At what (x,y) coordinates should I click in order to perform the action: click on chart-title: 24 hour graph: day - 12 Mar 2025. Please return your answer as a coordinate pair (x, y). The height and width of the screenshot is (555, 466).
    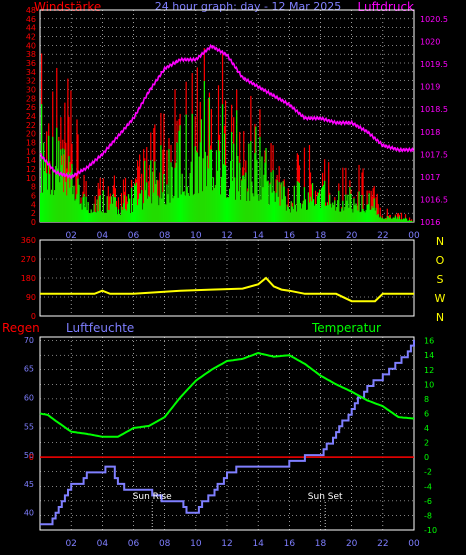
    Looking at the image, I should click on (248, 6).